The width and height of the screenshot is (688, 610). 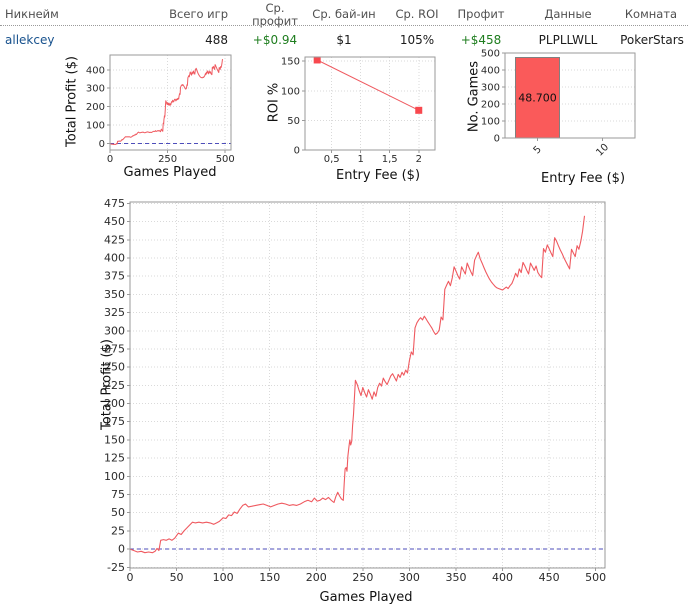 What do you see at coordinates (114, 348) in the screenshot?
I see `svg-text: 275` at bounding box center [114, 348].